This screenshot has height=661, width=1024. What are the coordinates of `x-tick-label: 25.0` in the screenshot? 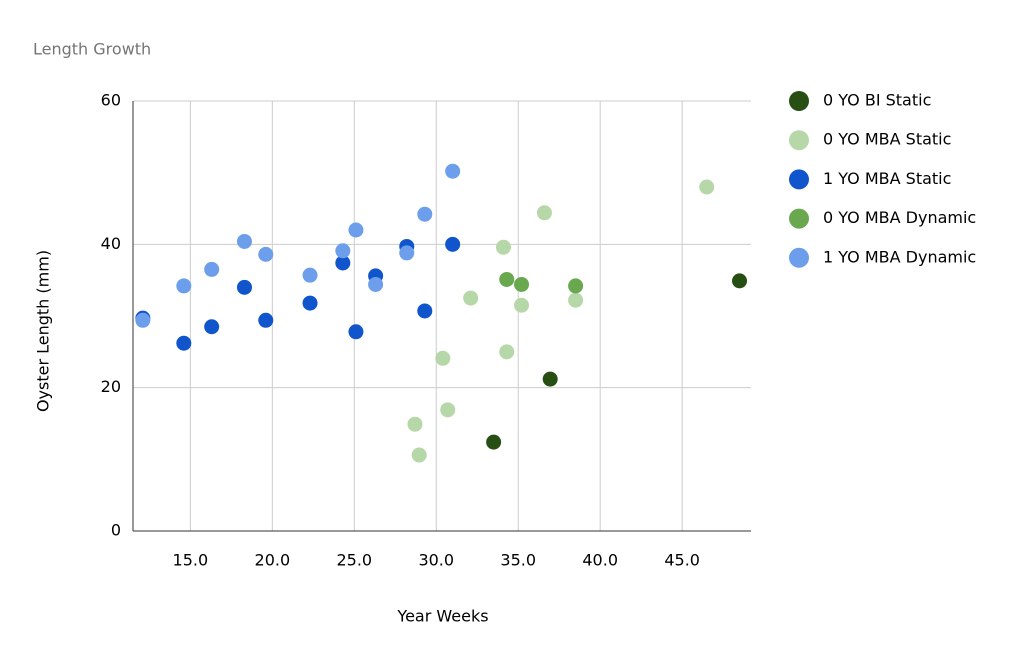 It's located at (354, 560).